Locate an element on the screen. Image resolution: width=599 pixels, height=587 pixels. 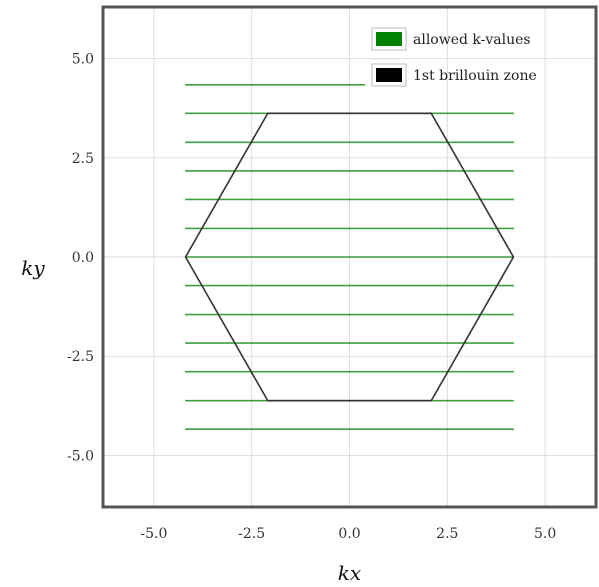
x-tick-label: -5.0 is located at coordinates (153, 534).